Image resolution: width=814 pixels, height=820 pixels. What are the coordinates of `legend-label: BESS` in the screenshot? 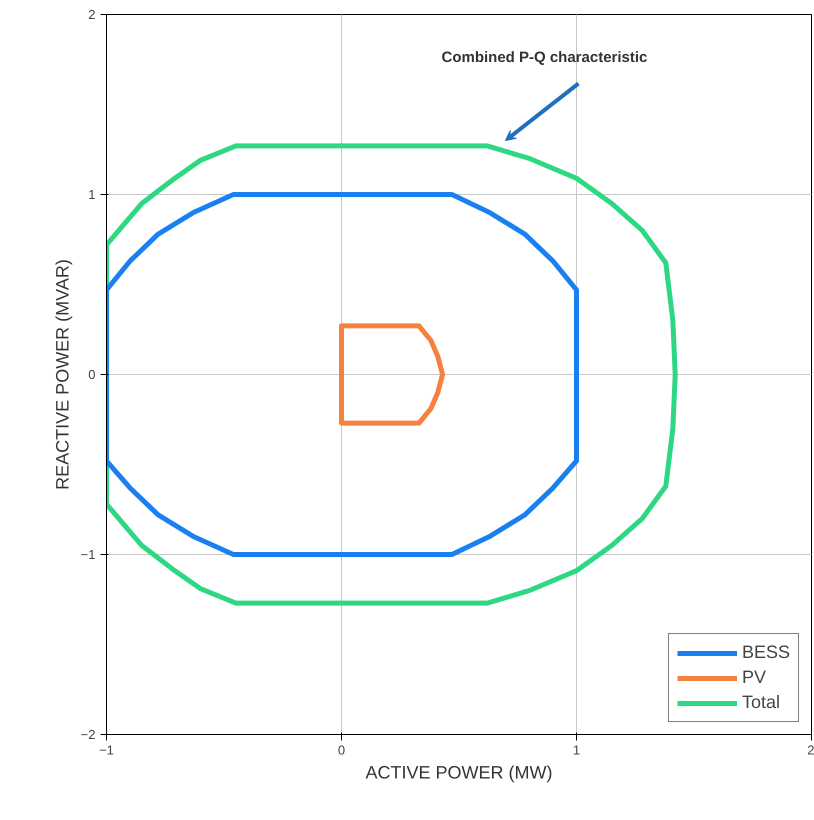 It's located at (766, 652).